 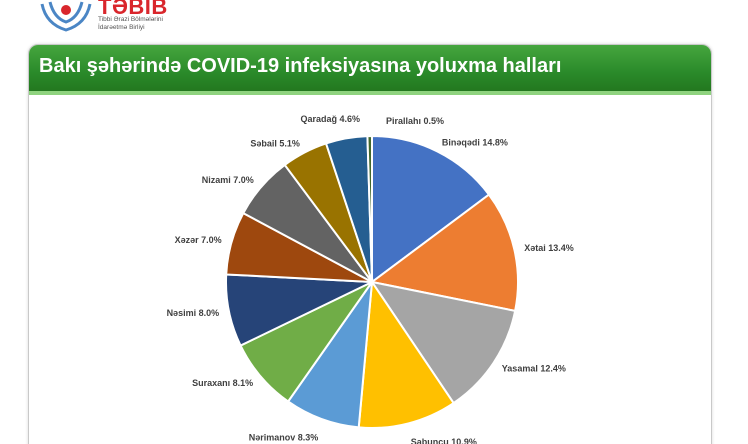 I want to click on data-label-n-rimanov: Nərimanov 8.3%, so click(x=284, y=438).